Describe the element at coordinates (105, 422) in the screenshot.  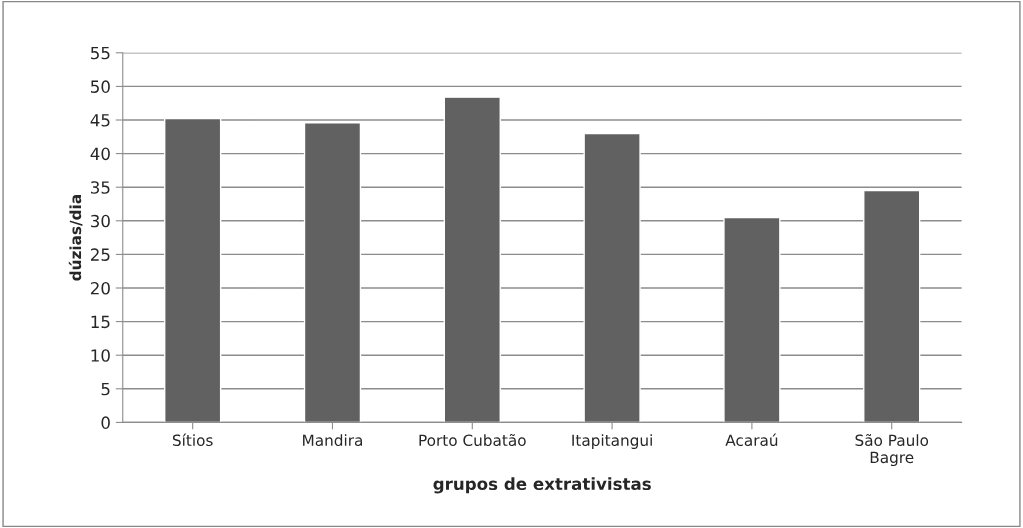
I see `y-tick-label: 0` at that location.